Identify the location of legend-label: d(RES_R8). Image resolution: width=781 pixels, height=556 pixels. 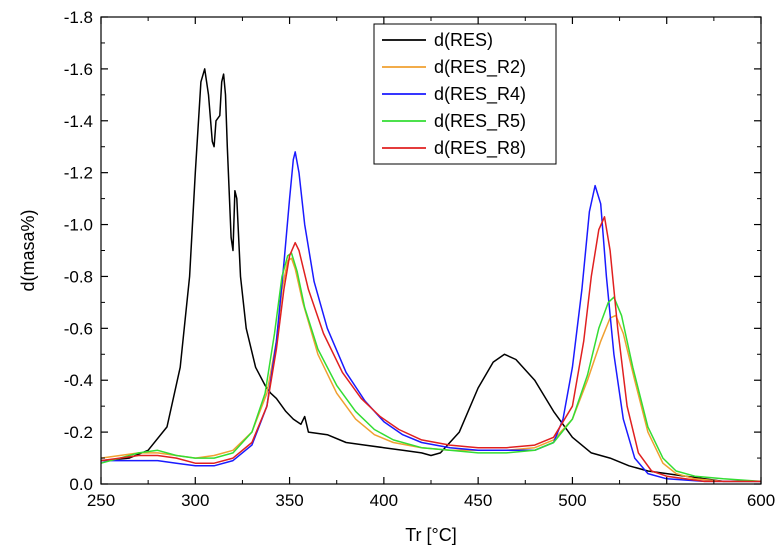
(480, 148).